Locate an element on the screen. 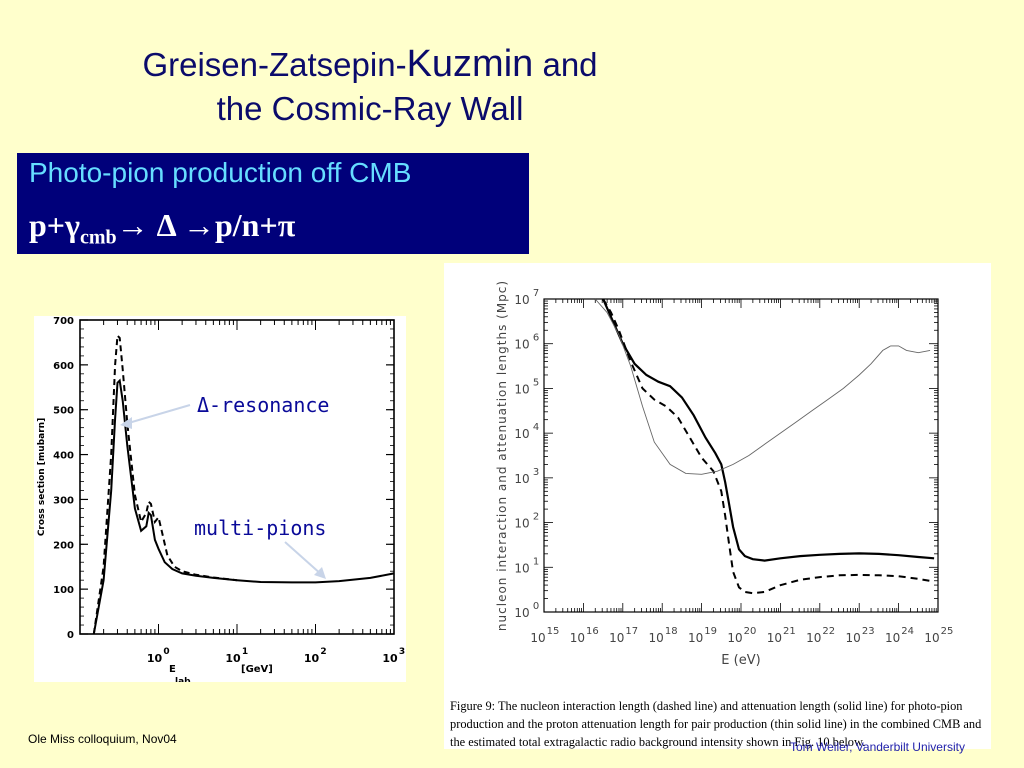  footer-left: Ole Miss colloquium, Nov04 is located at coordinates (102, 739).